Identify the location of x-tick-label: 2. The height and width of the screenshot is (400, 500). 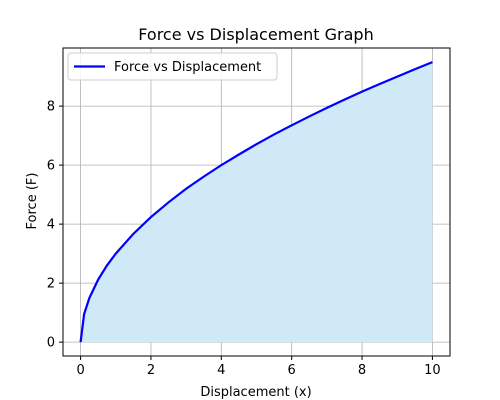
(151, 370).